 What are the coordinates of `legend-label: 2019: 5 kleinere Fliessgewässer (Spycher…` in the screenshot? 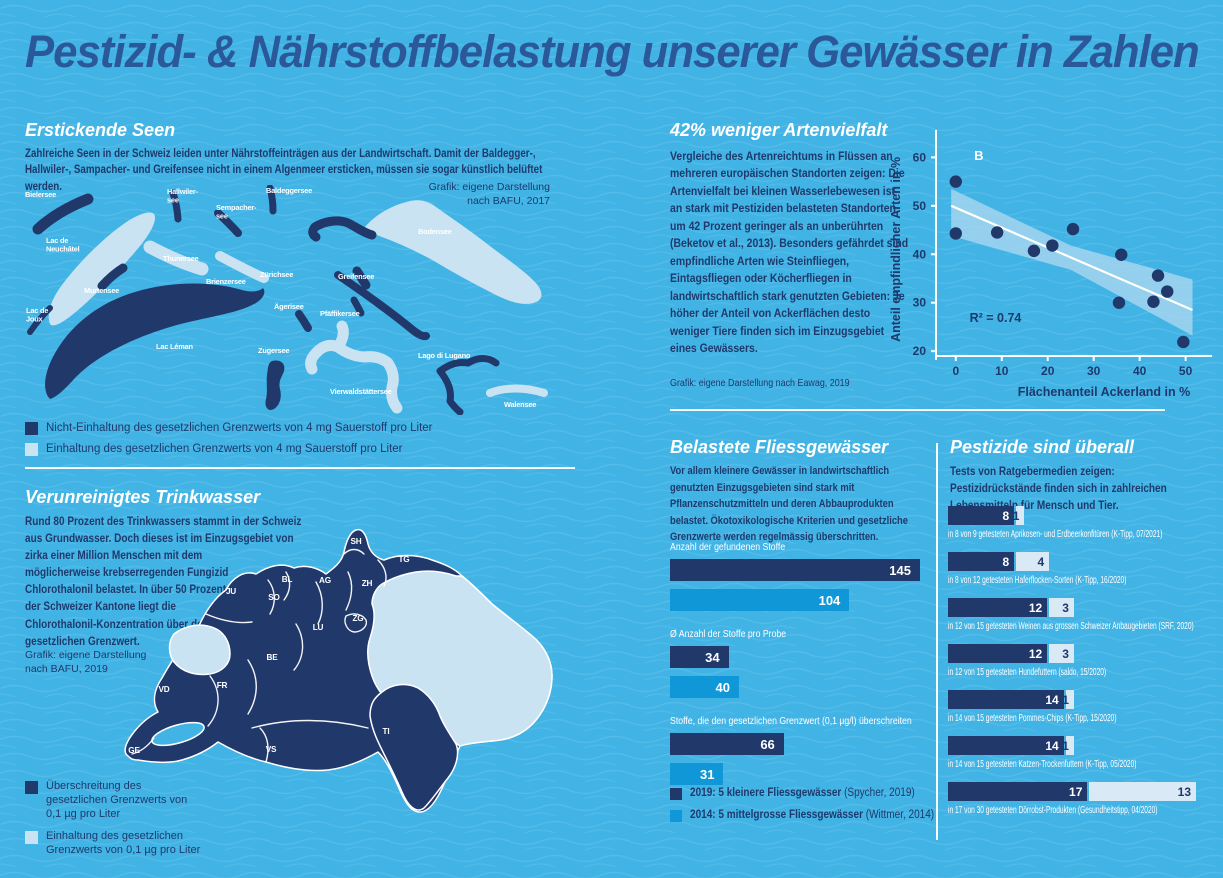 It's located at (802, 793).